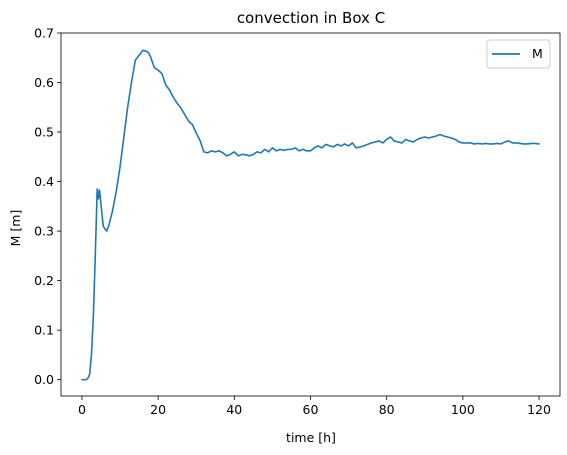  I want to click on y-tick-label: 0.0, so click(44, 379).